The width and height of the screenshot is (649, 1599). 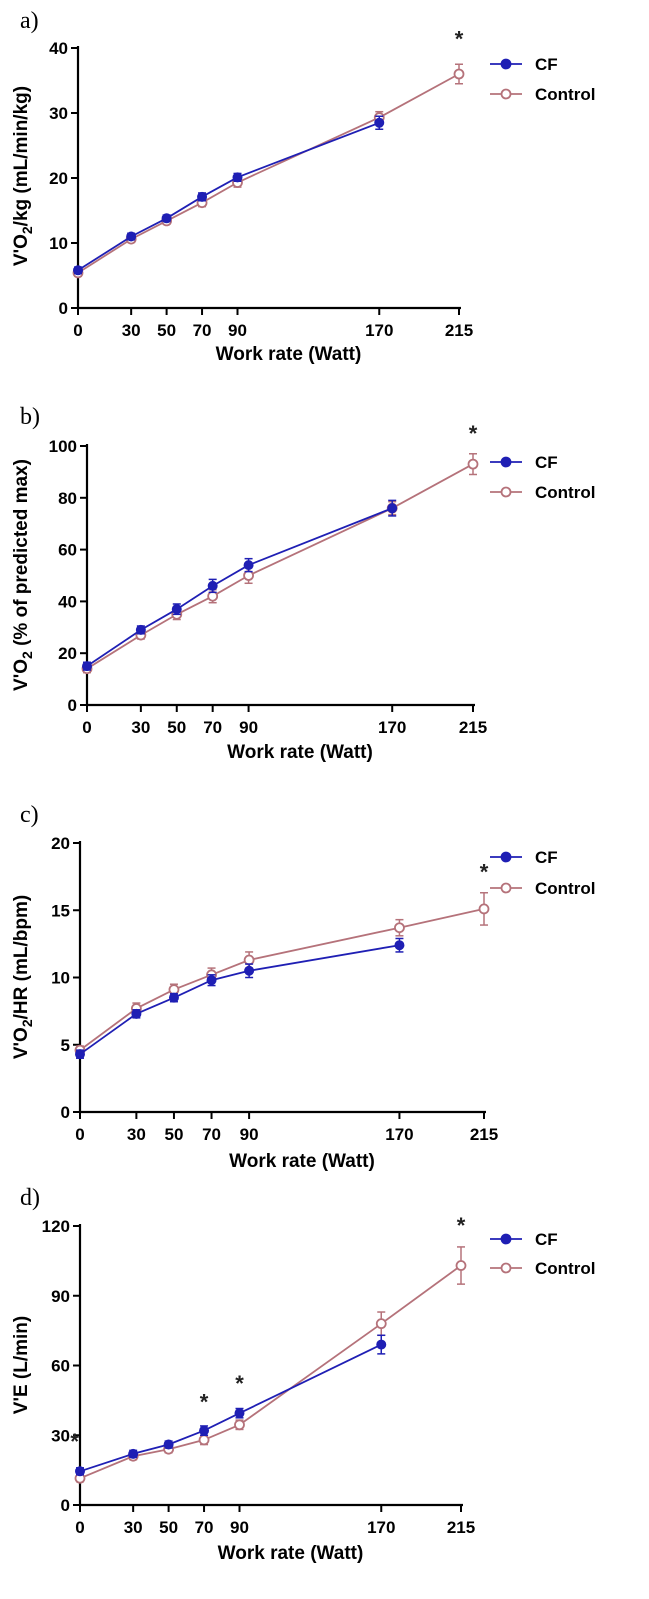 What do you see at coordinates (60, 1296) in the screenshot?
I see `y-tick-label: 90` at bounding box center [60, 1296].